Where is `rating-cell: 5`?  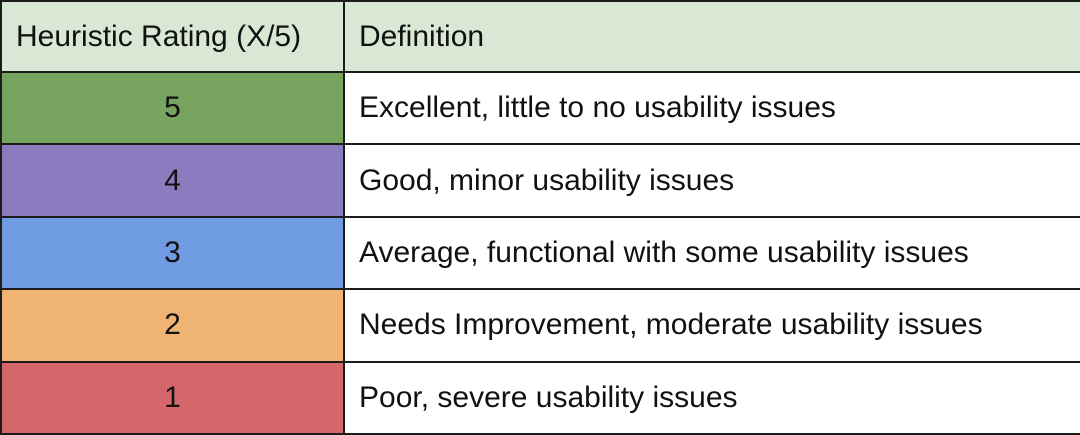 rating-cell: 5 is located at coordinates (172, 108).